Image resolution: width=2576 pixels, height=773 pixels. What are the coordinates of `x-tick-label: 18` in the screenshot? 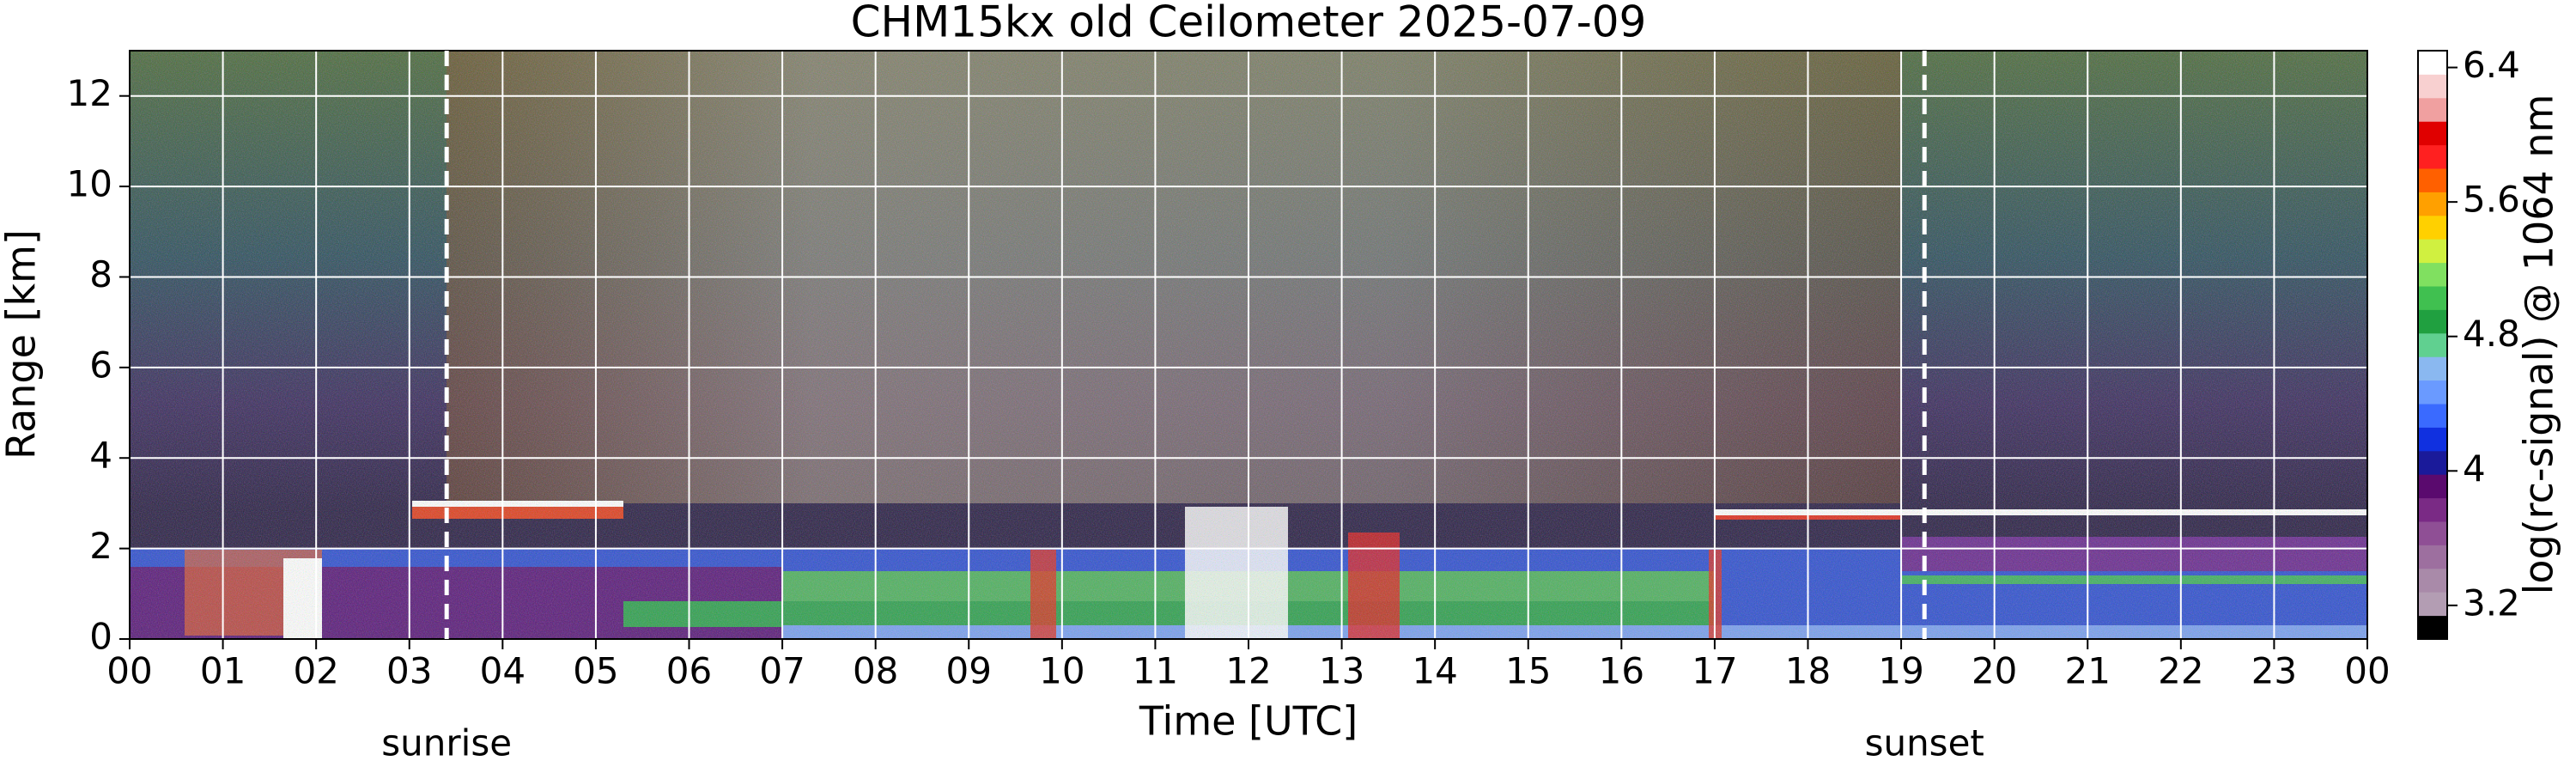 It's located at (1808, 671).